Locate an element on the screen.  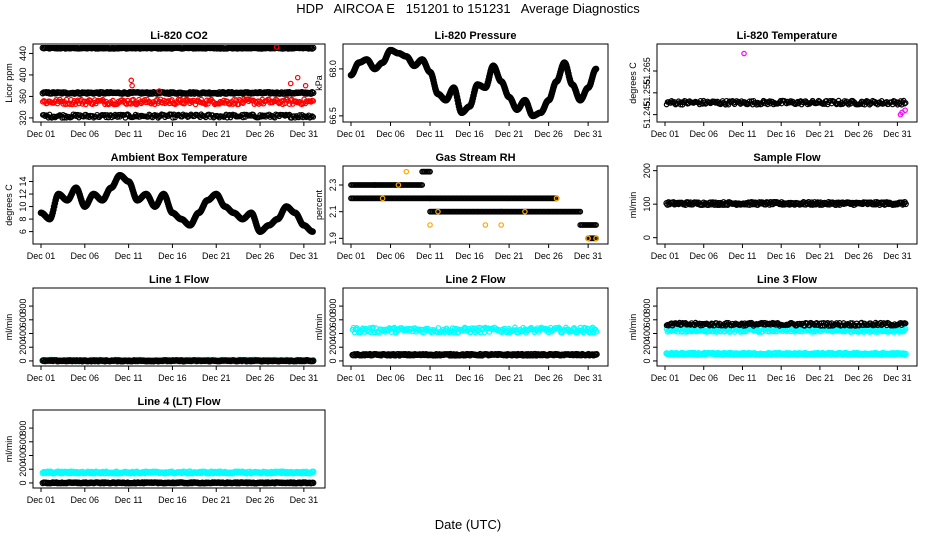
y-tick-label: 6 is located at coordinates (23, 231).